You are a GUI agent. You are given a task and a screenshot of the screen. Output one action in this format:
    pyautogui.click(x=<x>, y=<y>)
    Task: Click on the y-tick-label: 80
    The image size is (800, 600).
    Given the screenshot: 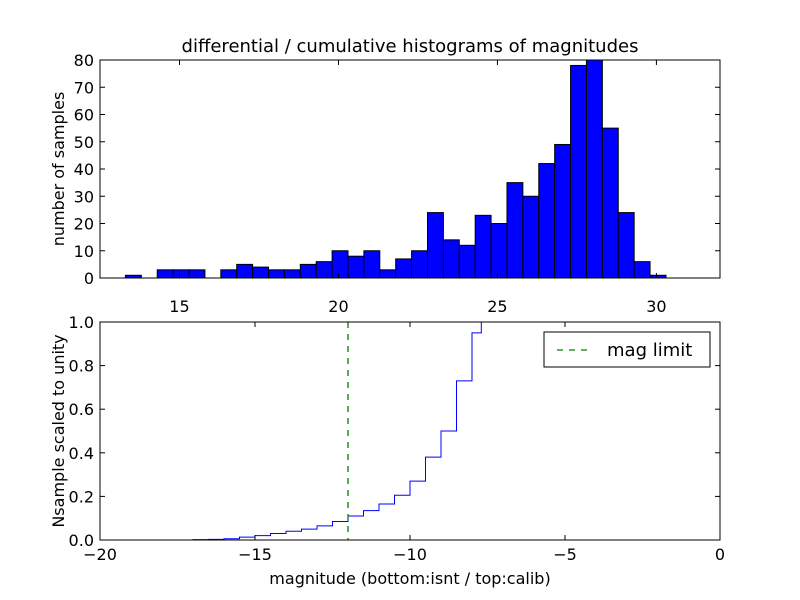 What is the action you would take?
    pyautogui.click(x=84, y=60)
    